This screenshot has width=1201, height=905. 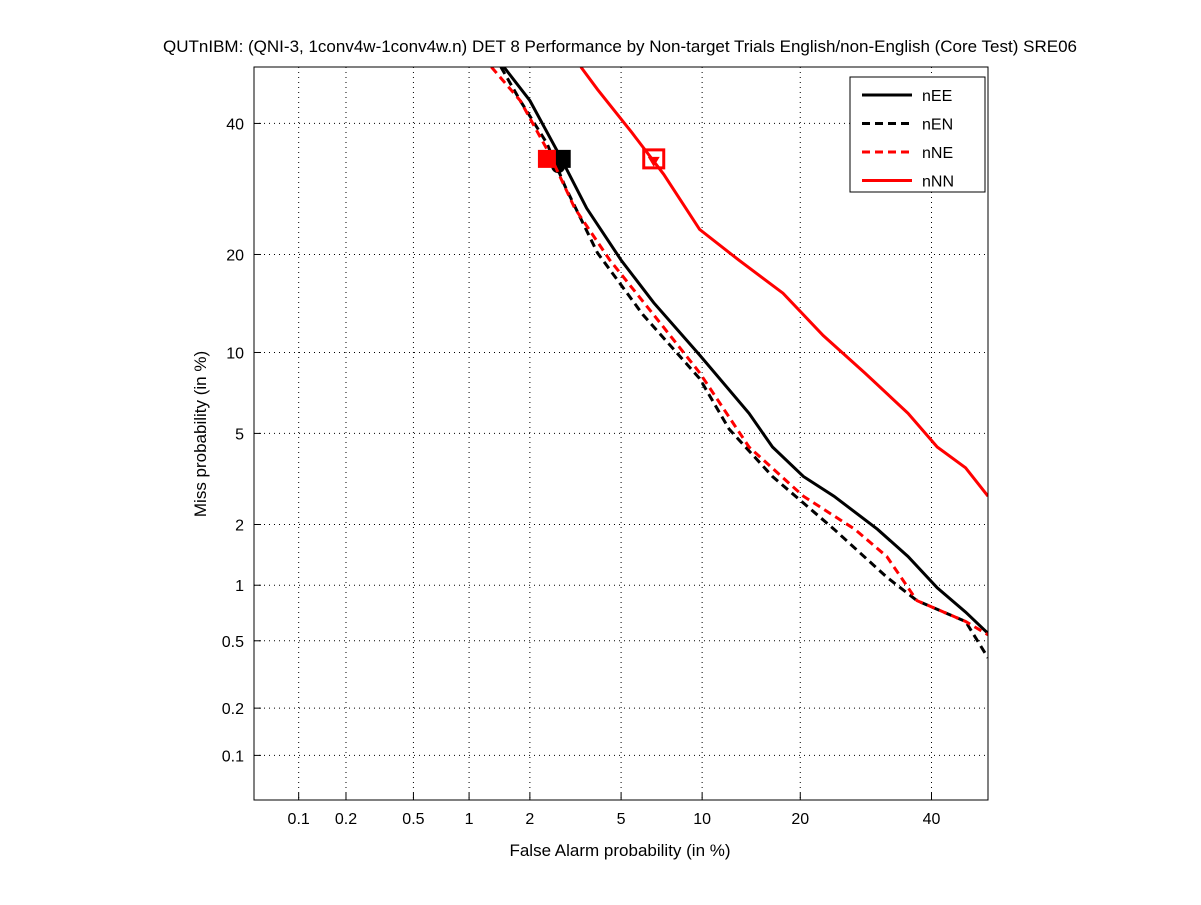 I want to click on y-tick-label: 0.2, so click(x=233, y=709).